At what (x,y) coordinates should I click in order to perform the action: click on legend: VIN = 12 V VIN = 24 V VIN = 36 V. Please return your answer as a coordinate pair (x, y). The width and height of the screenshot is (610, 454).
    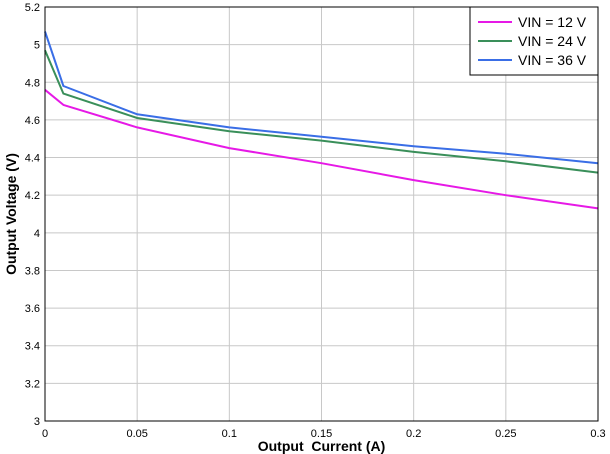
    Looking at the image, I should click on (534, 41).